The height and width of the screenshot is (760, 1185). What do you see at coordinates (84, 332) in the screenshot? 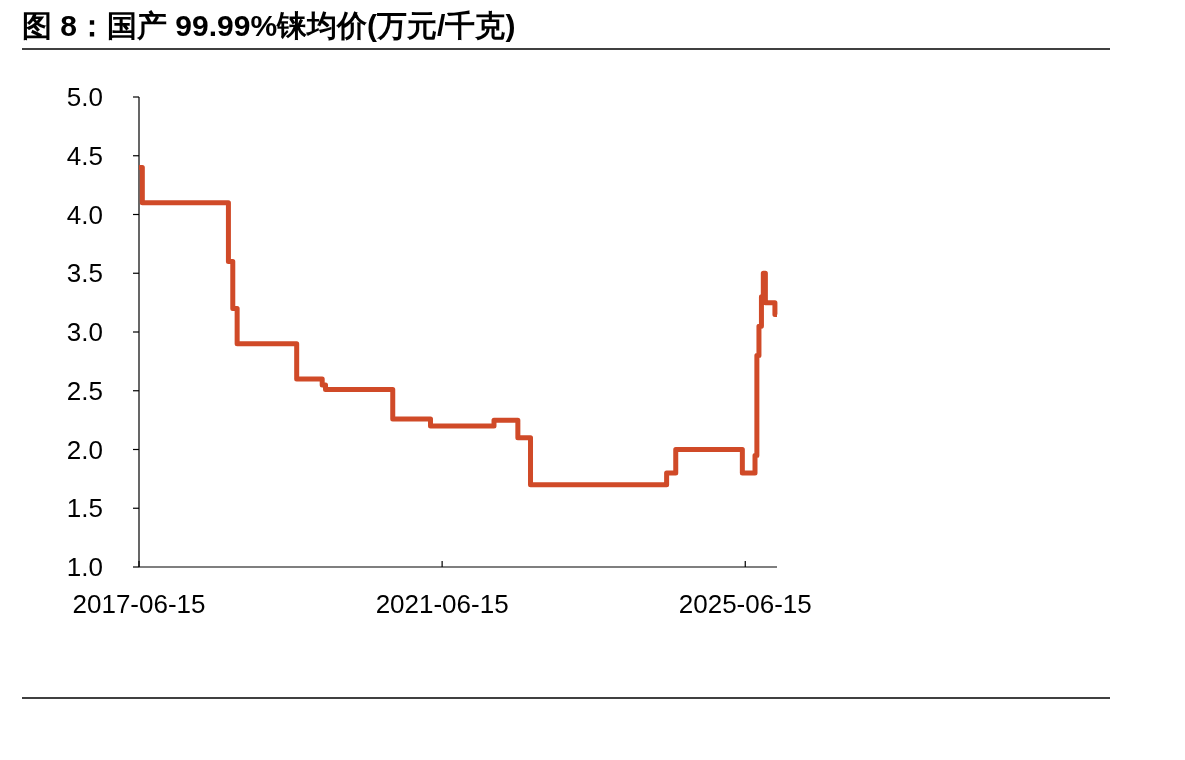
I see `y-tick-label: 3.0` at bounding box center [84, 332].